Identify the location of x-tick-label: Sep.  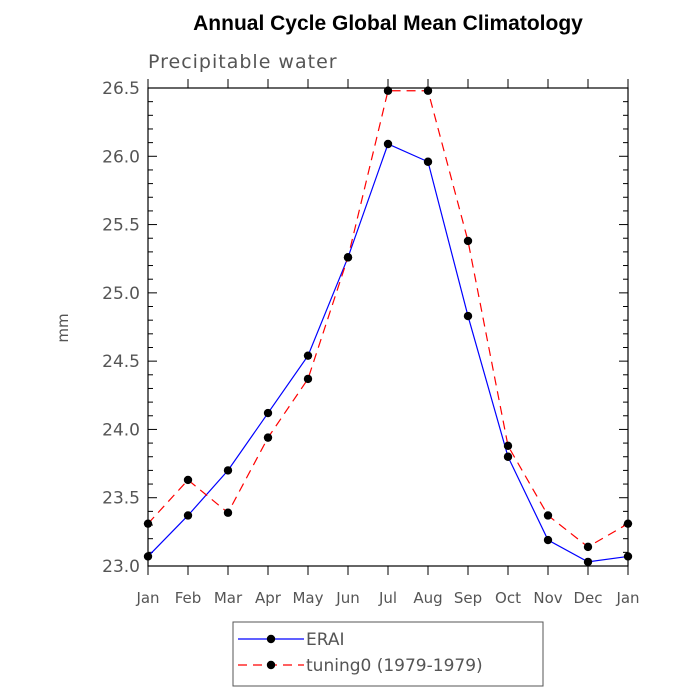
(468, 598).